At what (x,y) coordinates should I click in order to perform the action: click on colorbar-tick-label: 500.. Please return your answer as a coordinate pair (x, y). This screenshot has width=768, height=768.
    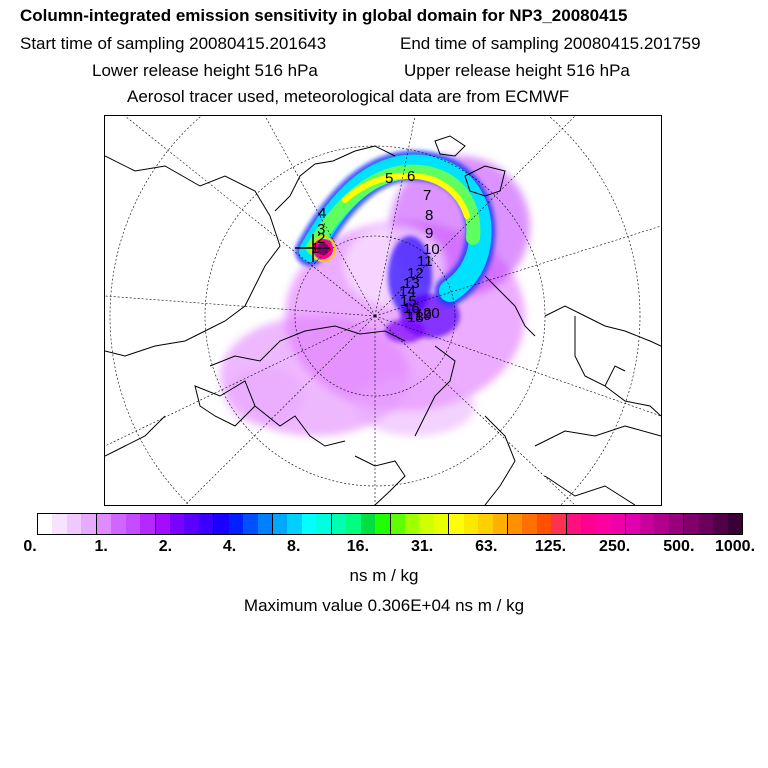
    Looking at the image, I should click on (679, 546).